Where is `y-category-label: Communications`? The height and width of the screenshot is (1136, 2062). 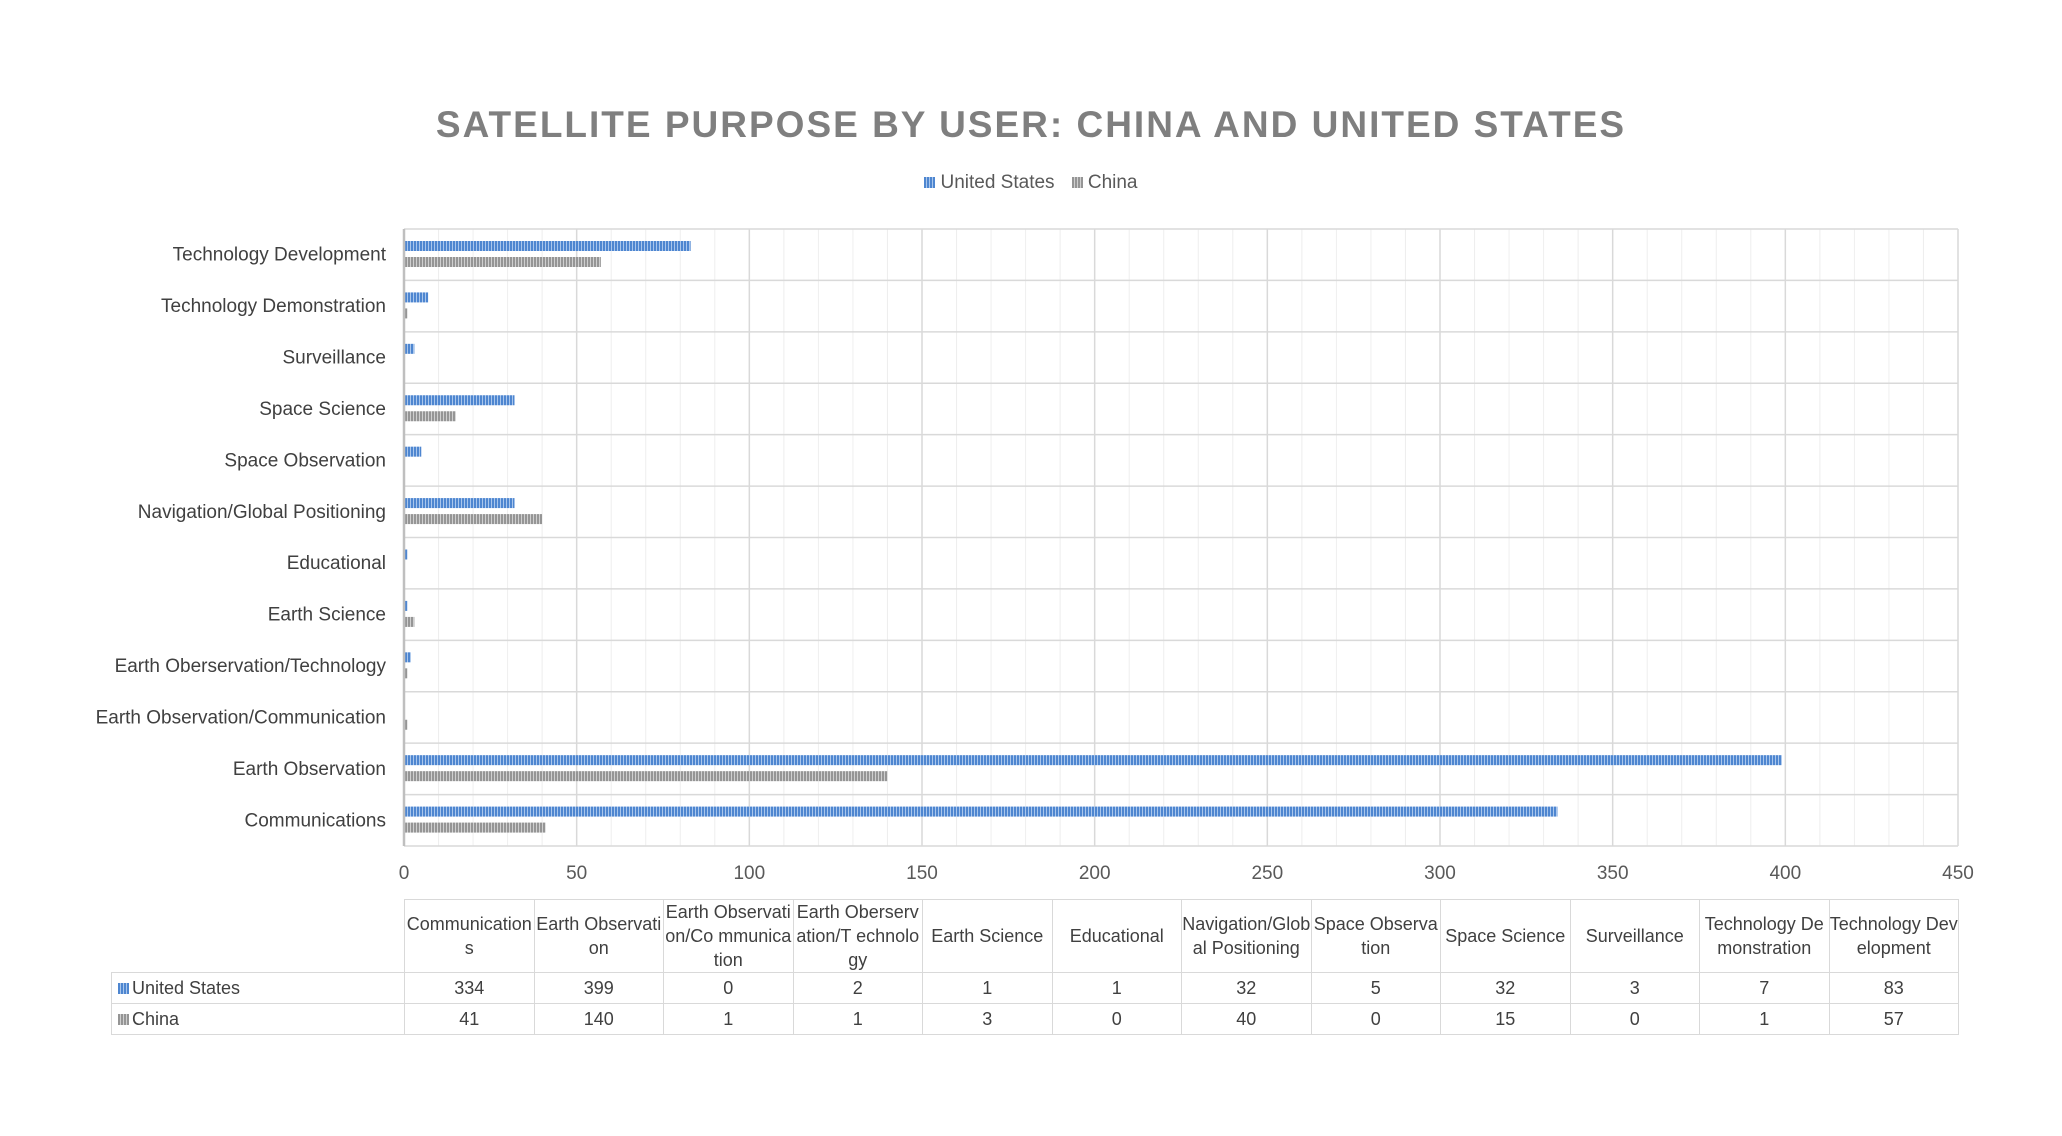 y-category-label: Communications is located at coordinates (316, 820).